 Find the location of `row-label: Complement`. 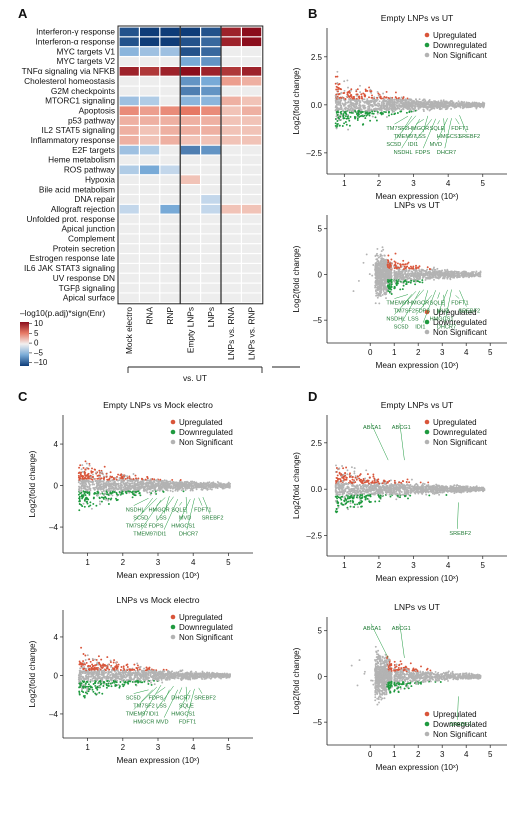

row-label: Complement is located at coordinates (92, 239).